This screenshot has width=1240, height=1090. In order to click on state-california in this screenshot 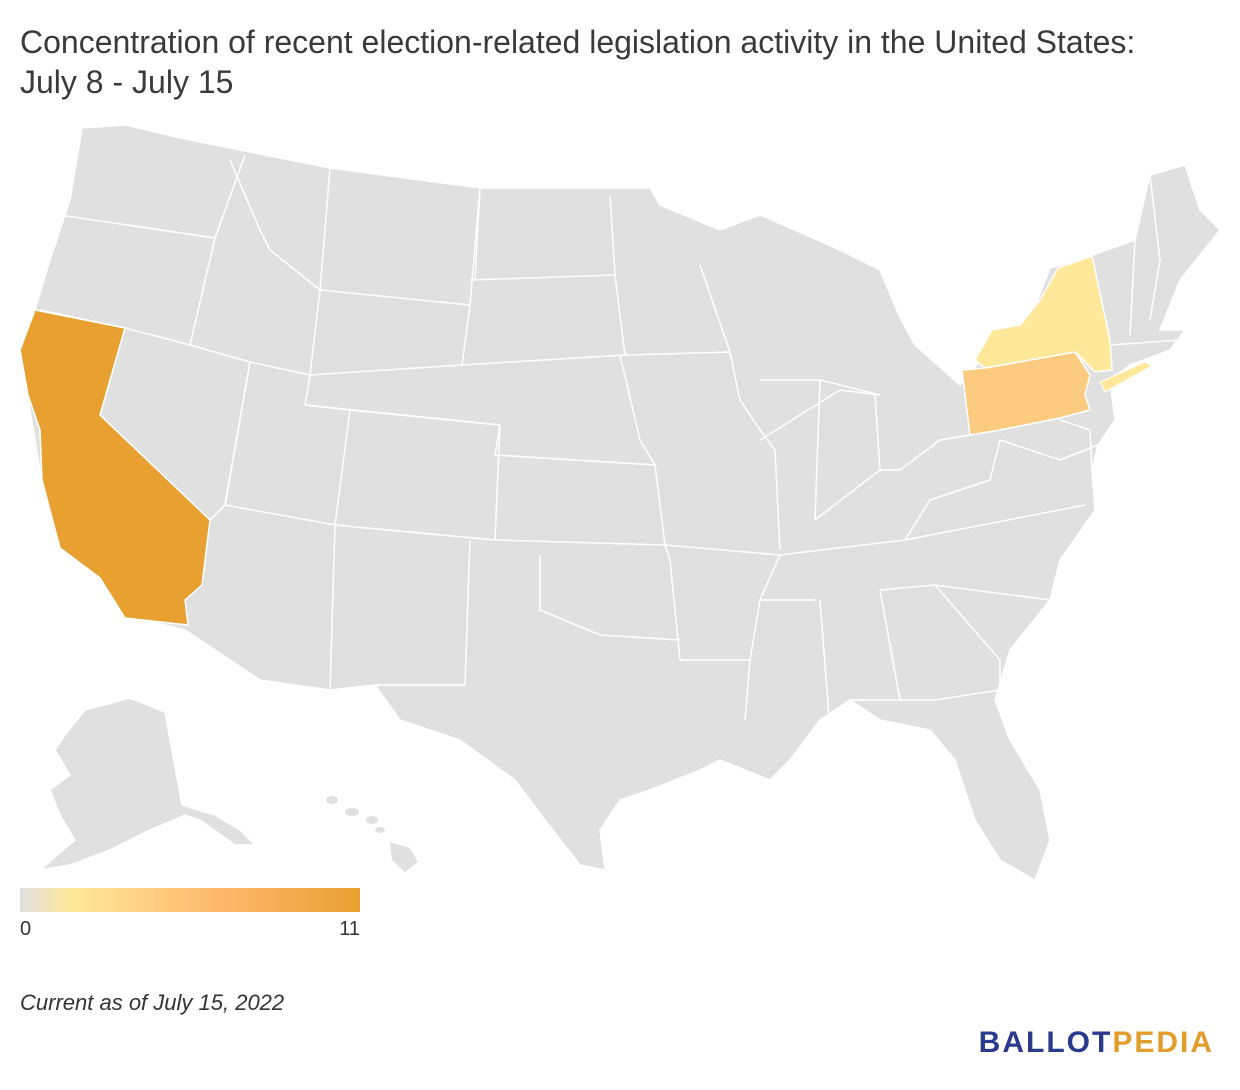, I will do `click(115, 467)`.